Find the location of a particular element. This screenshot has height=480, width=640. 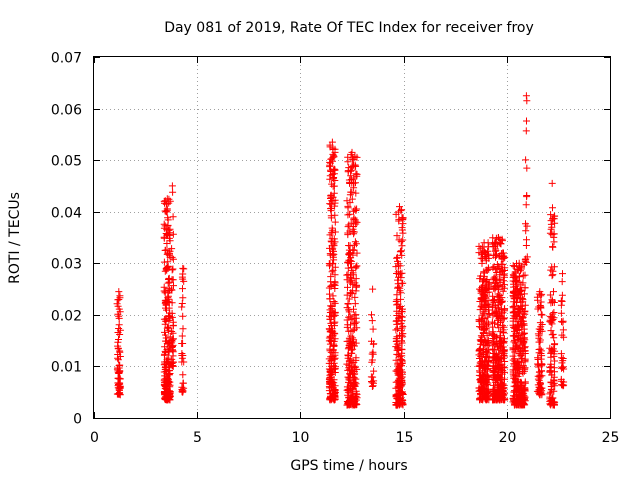

x-tick-label: 0 is located at coordinates (94, 438).